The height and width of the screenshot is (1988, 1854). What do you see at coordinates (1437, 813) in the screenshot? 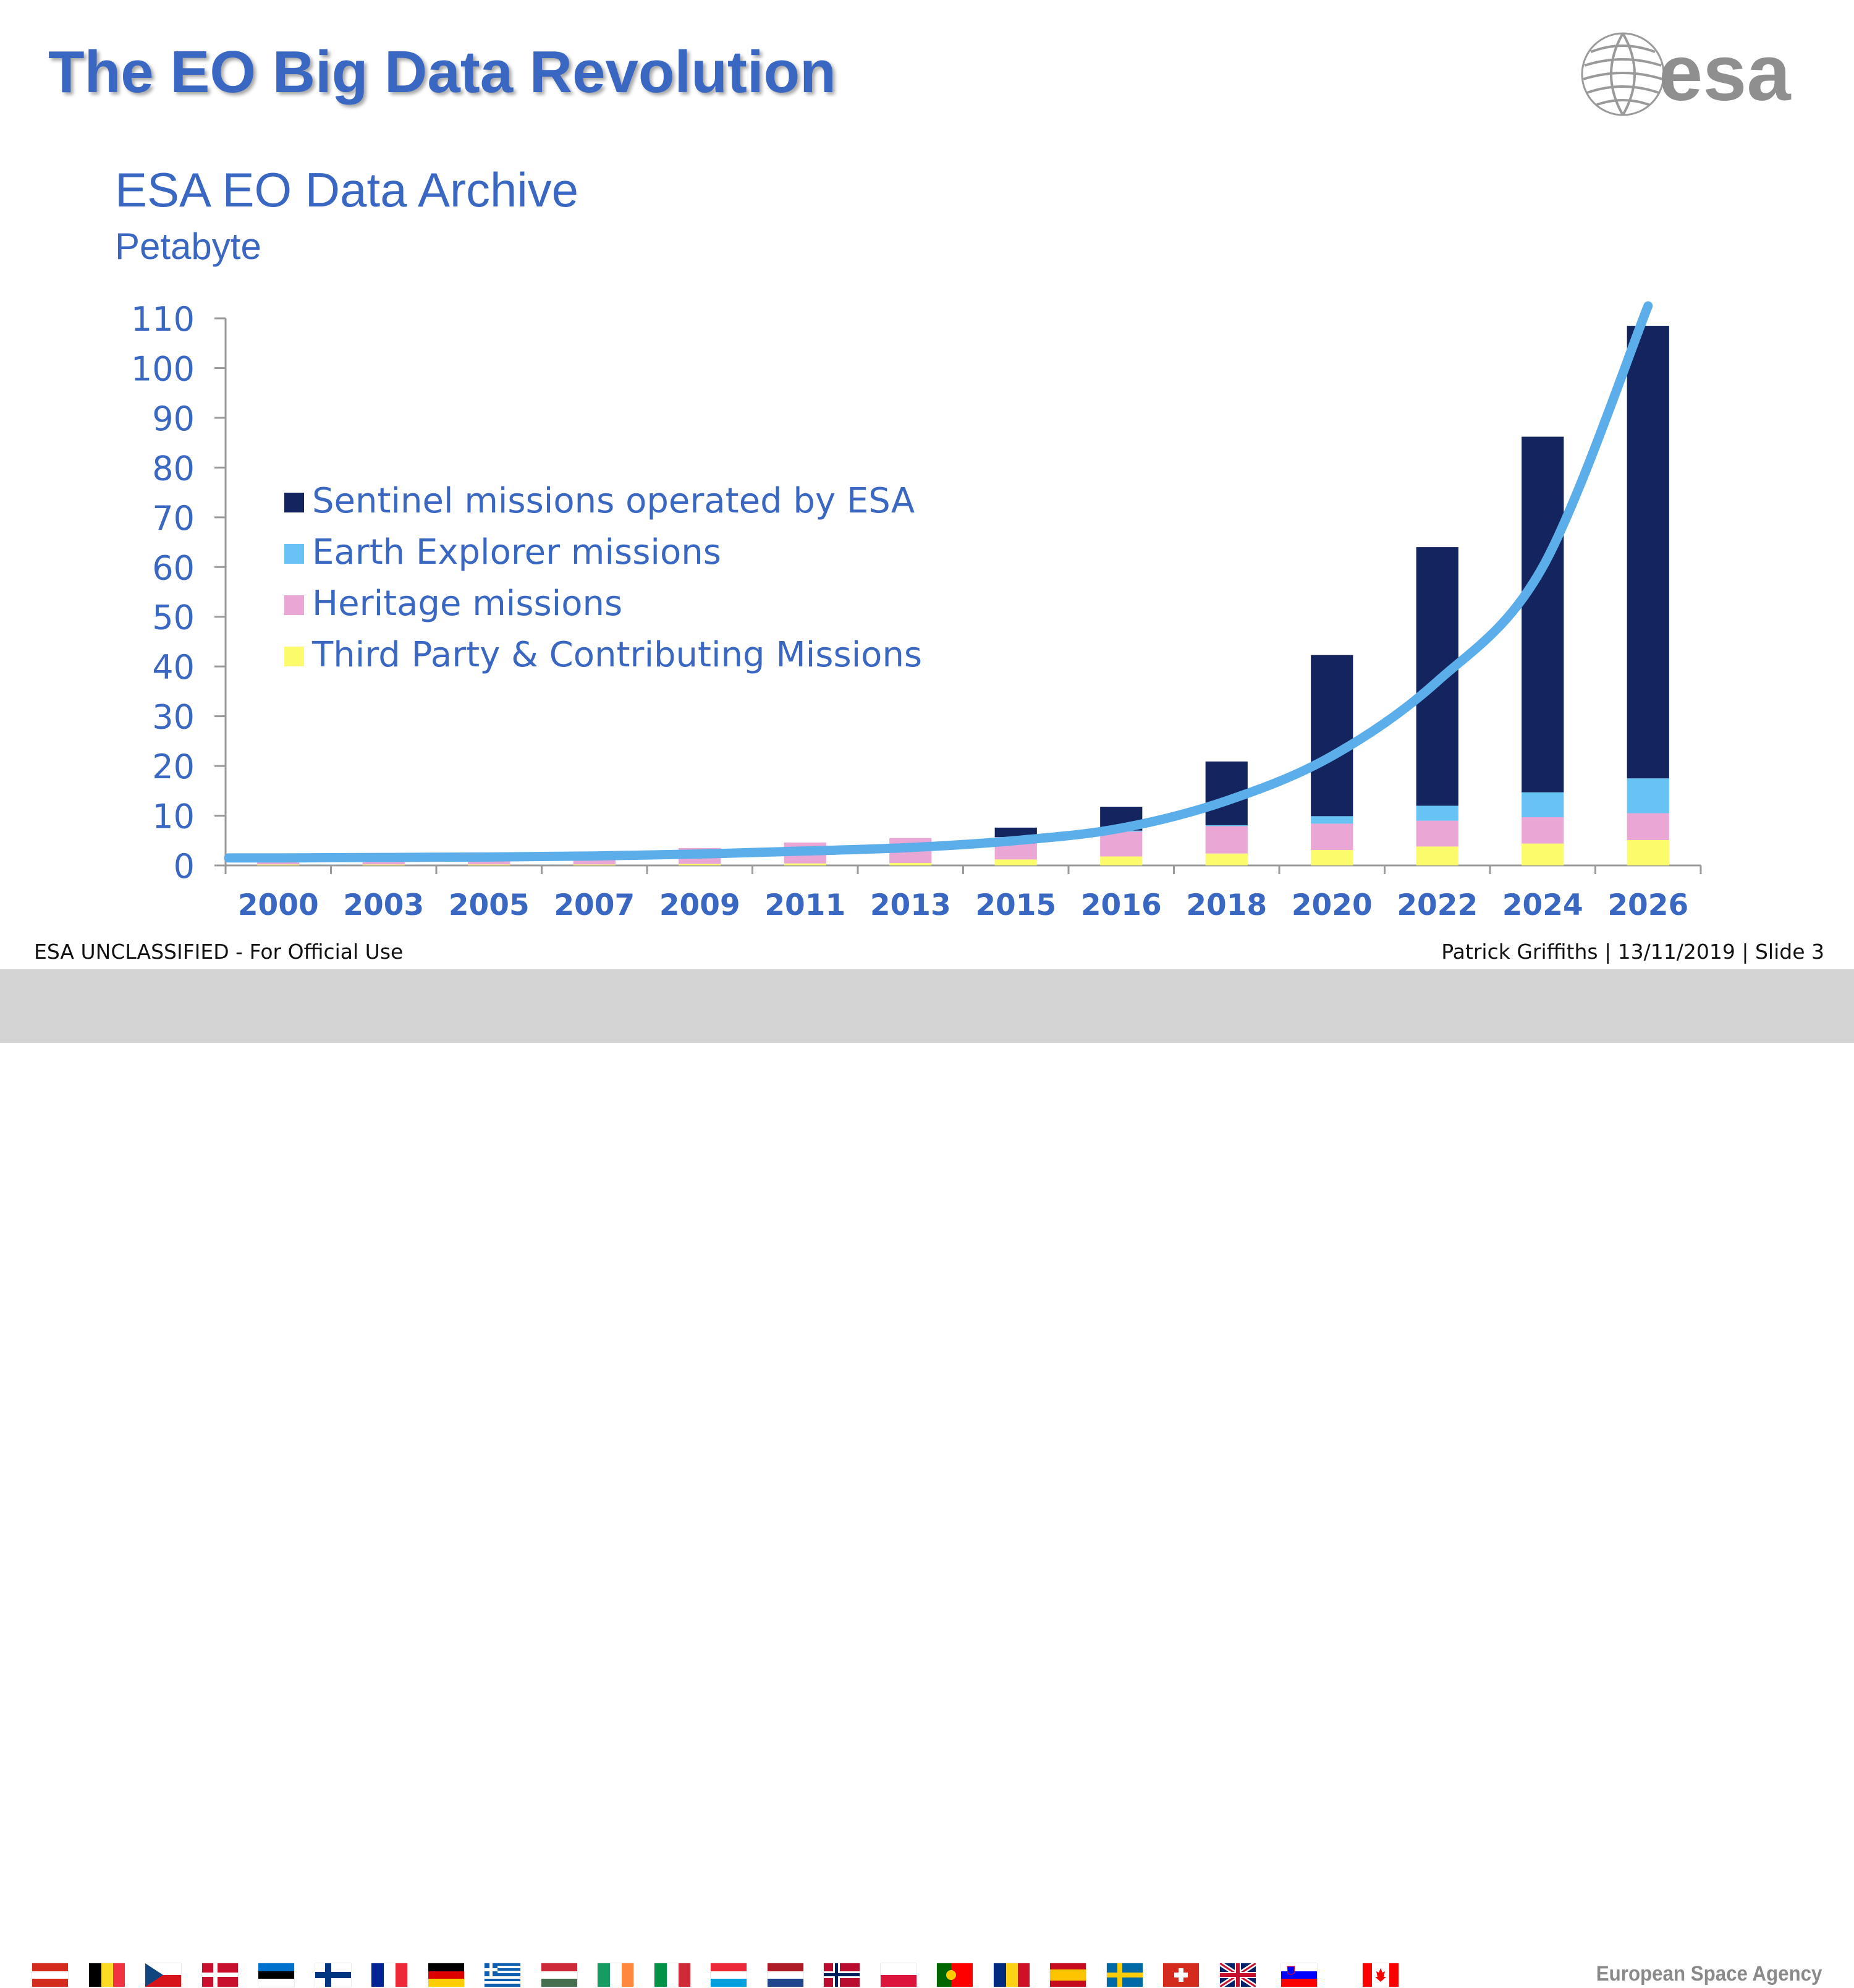
I see `bar-earth-explorer-missions-2022` at bounding box center [1437, 813].